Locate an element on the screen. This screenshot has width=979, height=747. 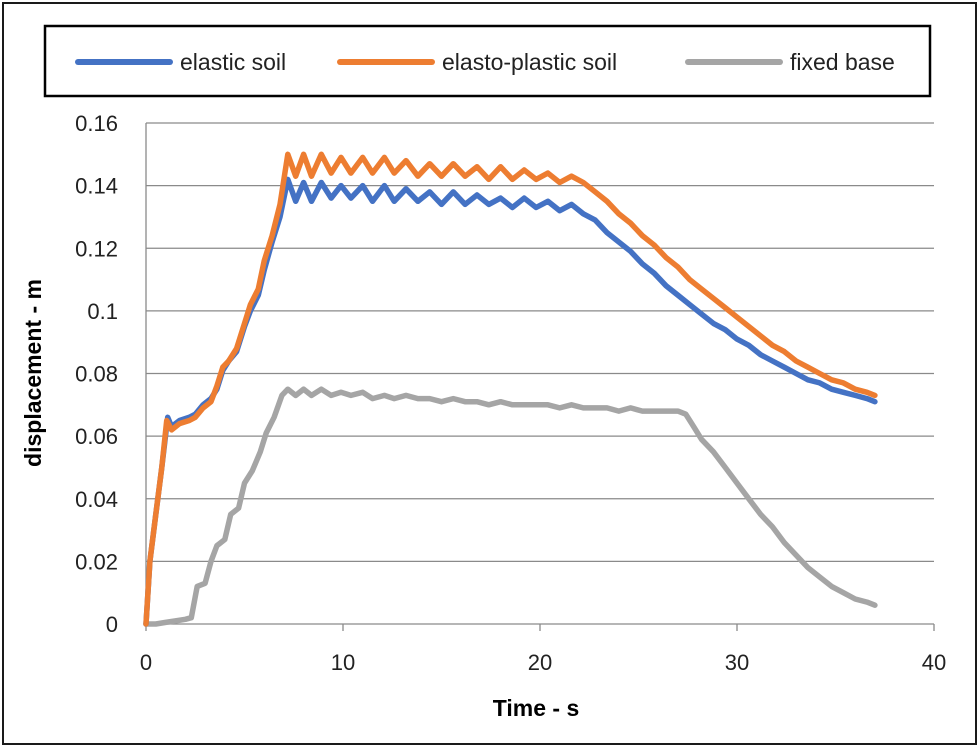
x-tick-label: 20 is located at coordinates (540, 662).